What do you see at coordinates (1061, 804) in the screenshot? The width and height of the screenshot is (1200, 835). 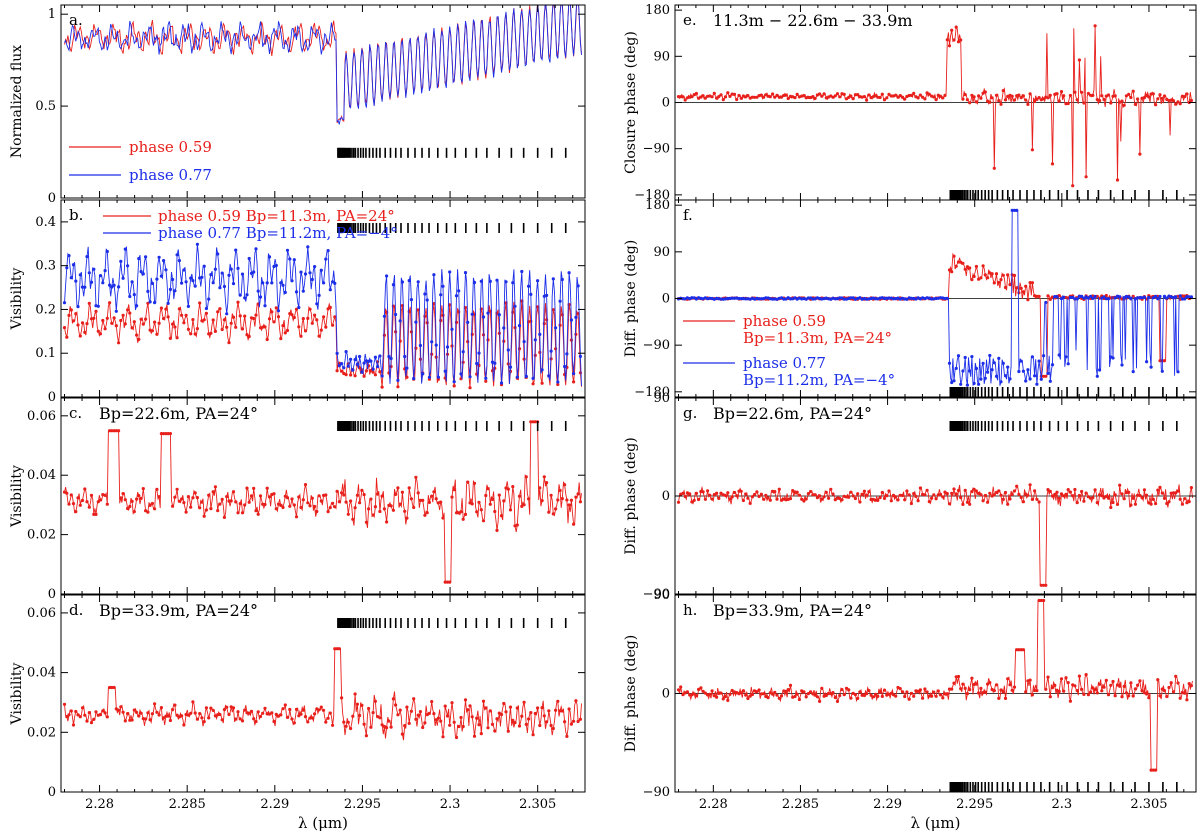 I see `xtick-label: 2.3` at bounding box center [1061, 804].